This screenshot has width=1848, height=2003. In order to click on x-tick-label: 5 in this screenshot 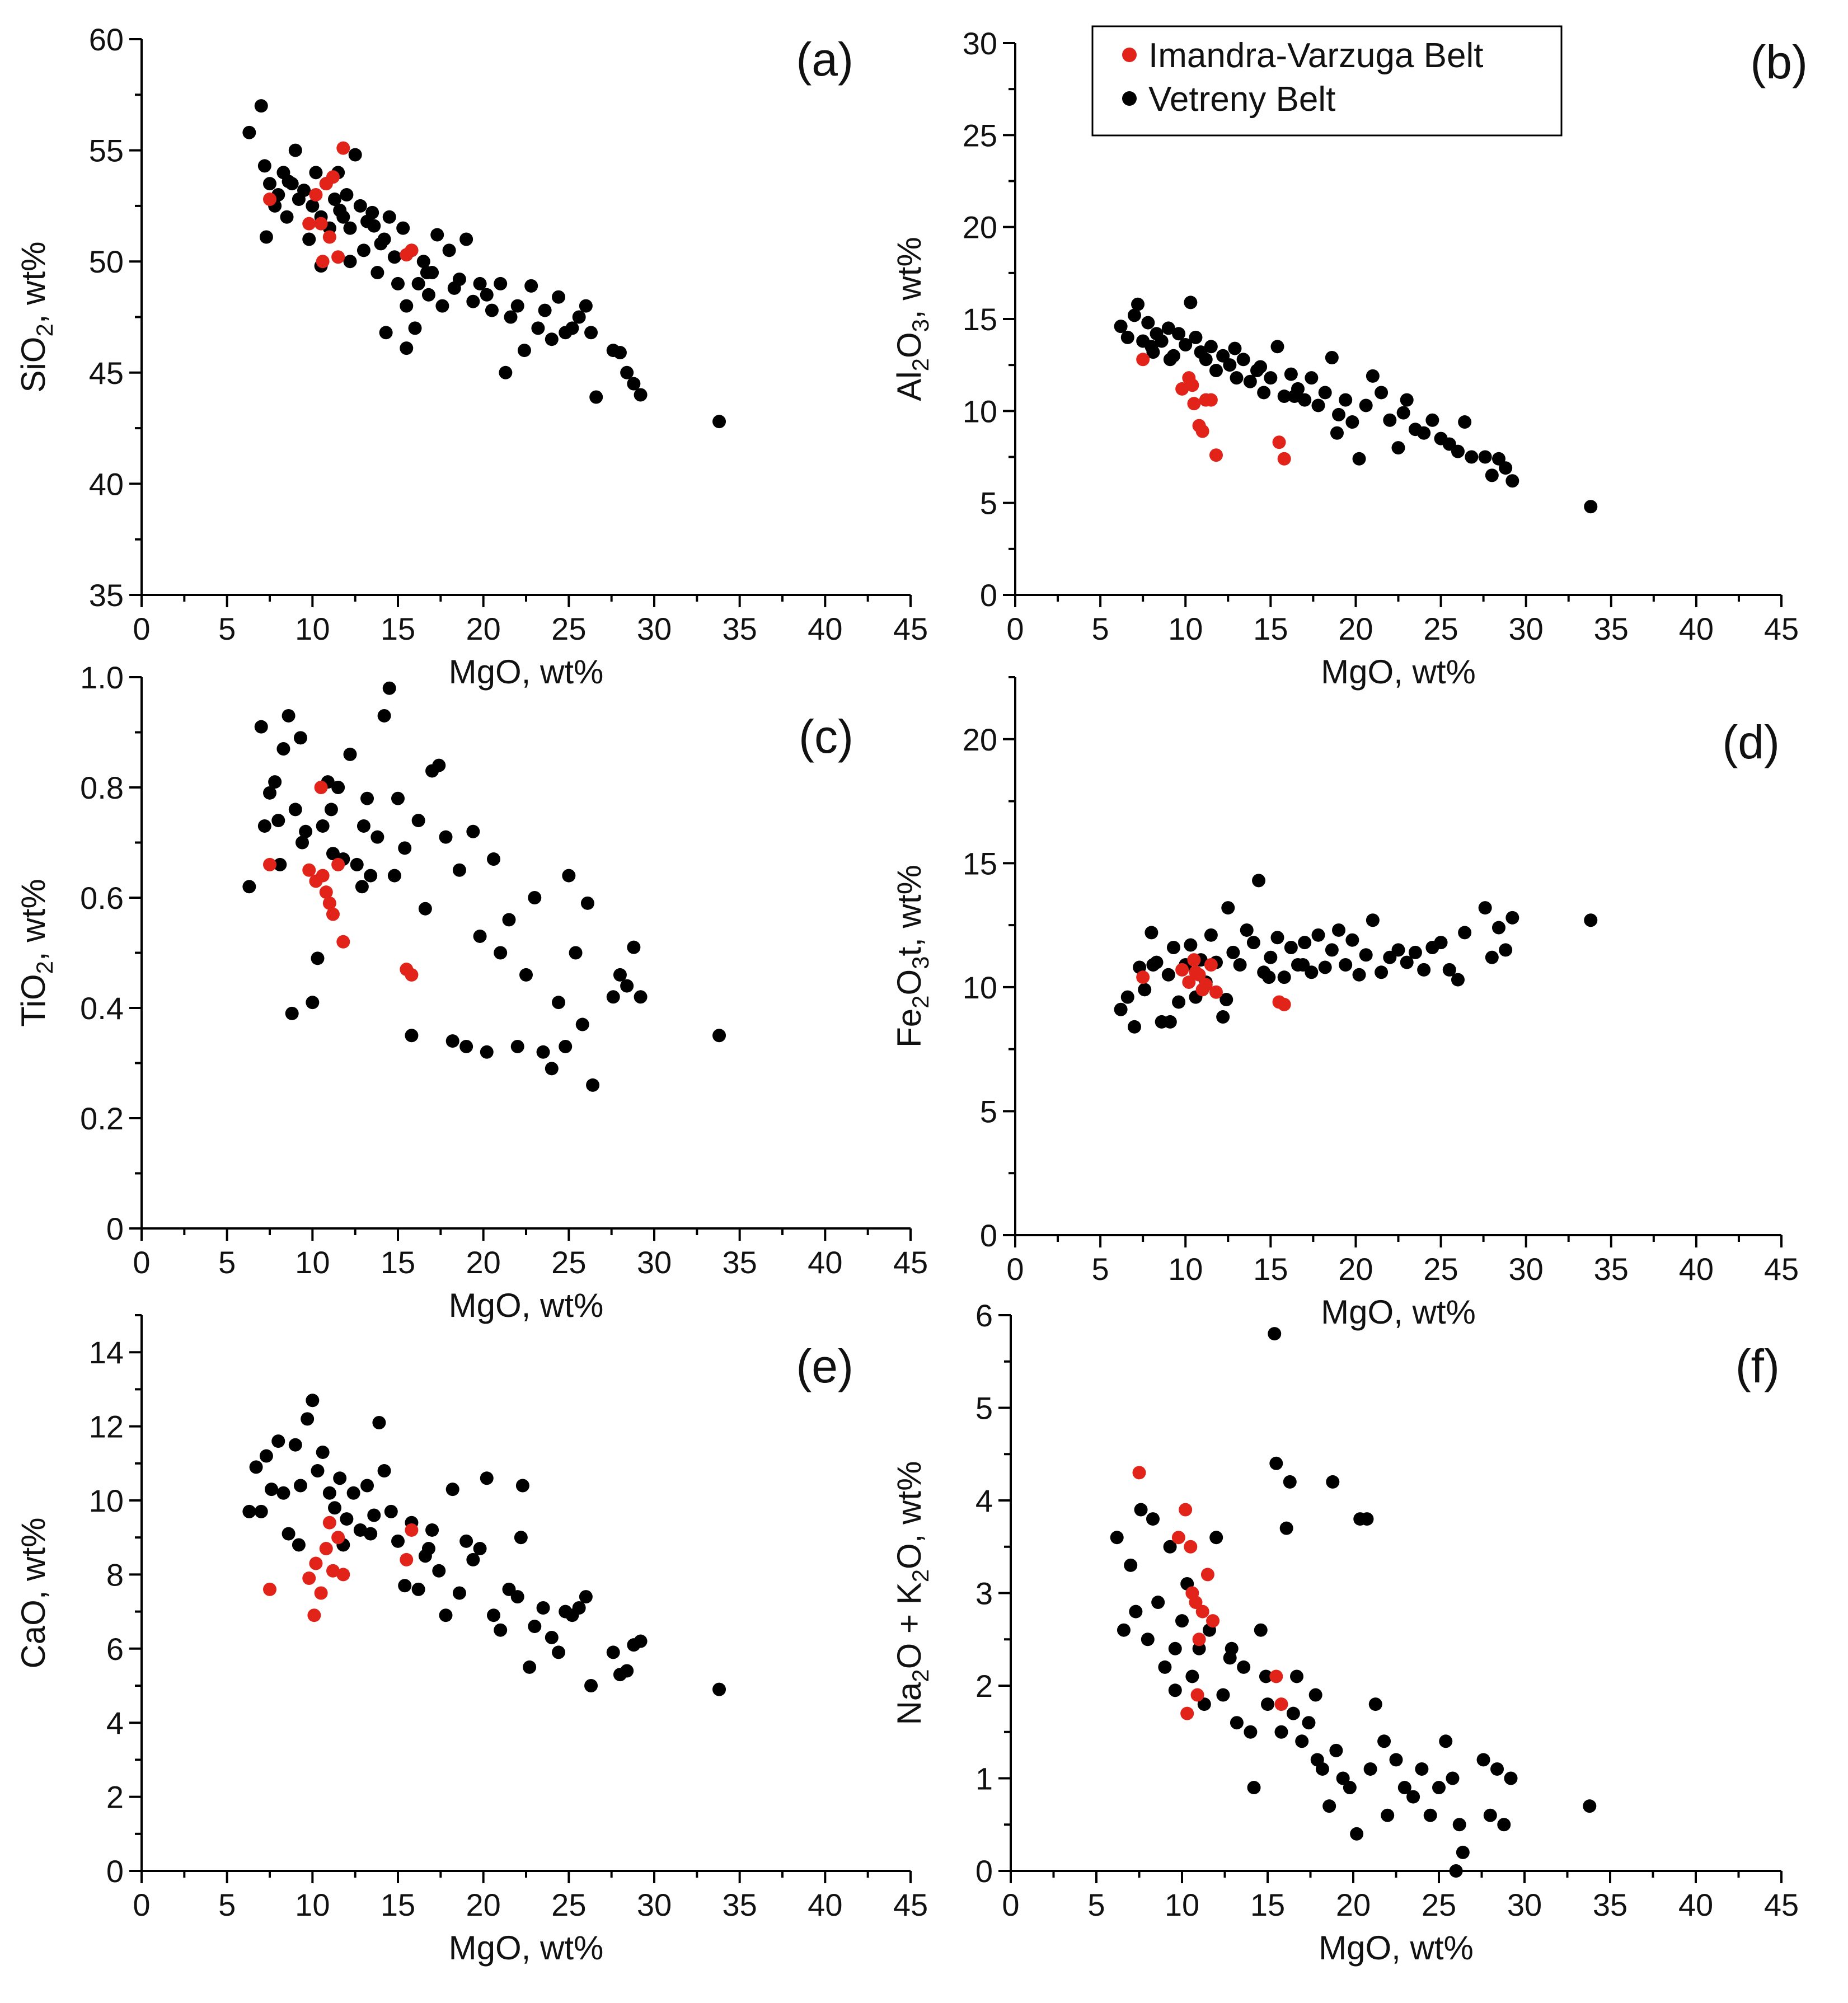, I will do `click(1096, 1904)`.